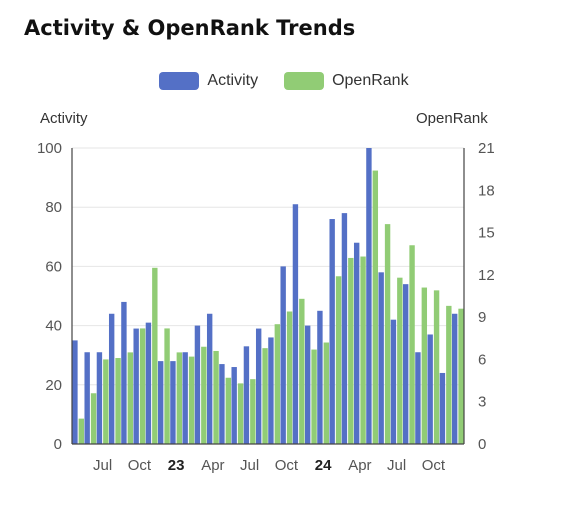  I want to click on legend-swatch-openrank, so click(304, 81).